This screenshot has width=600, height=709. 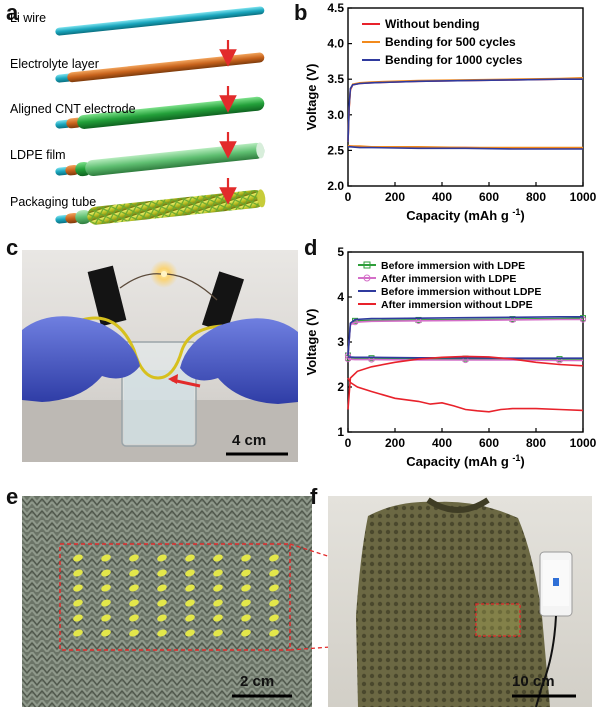 I want to click on label-electrolyte-layer: Electrolyte layer, so click(x=54, y=64).